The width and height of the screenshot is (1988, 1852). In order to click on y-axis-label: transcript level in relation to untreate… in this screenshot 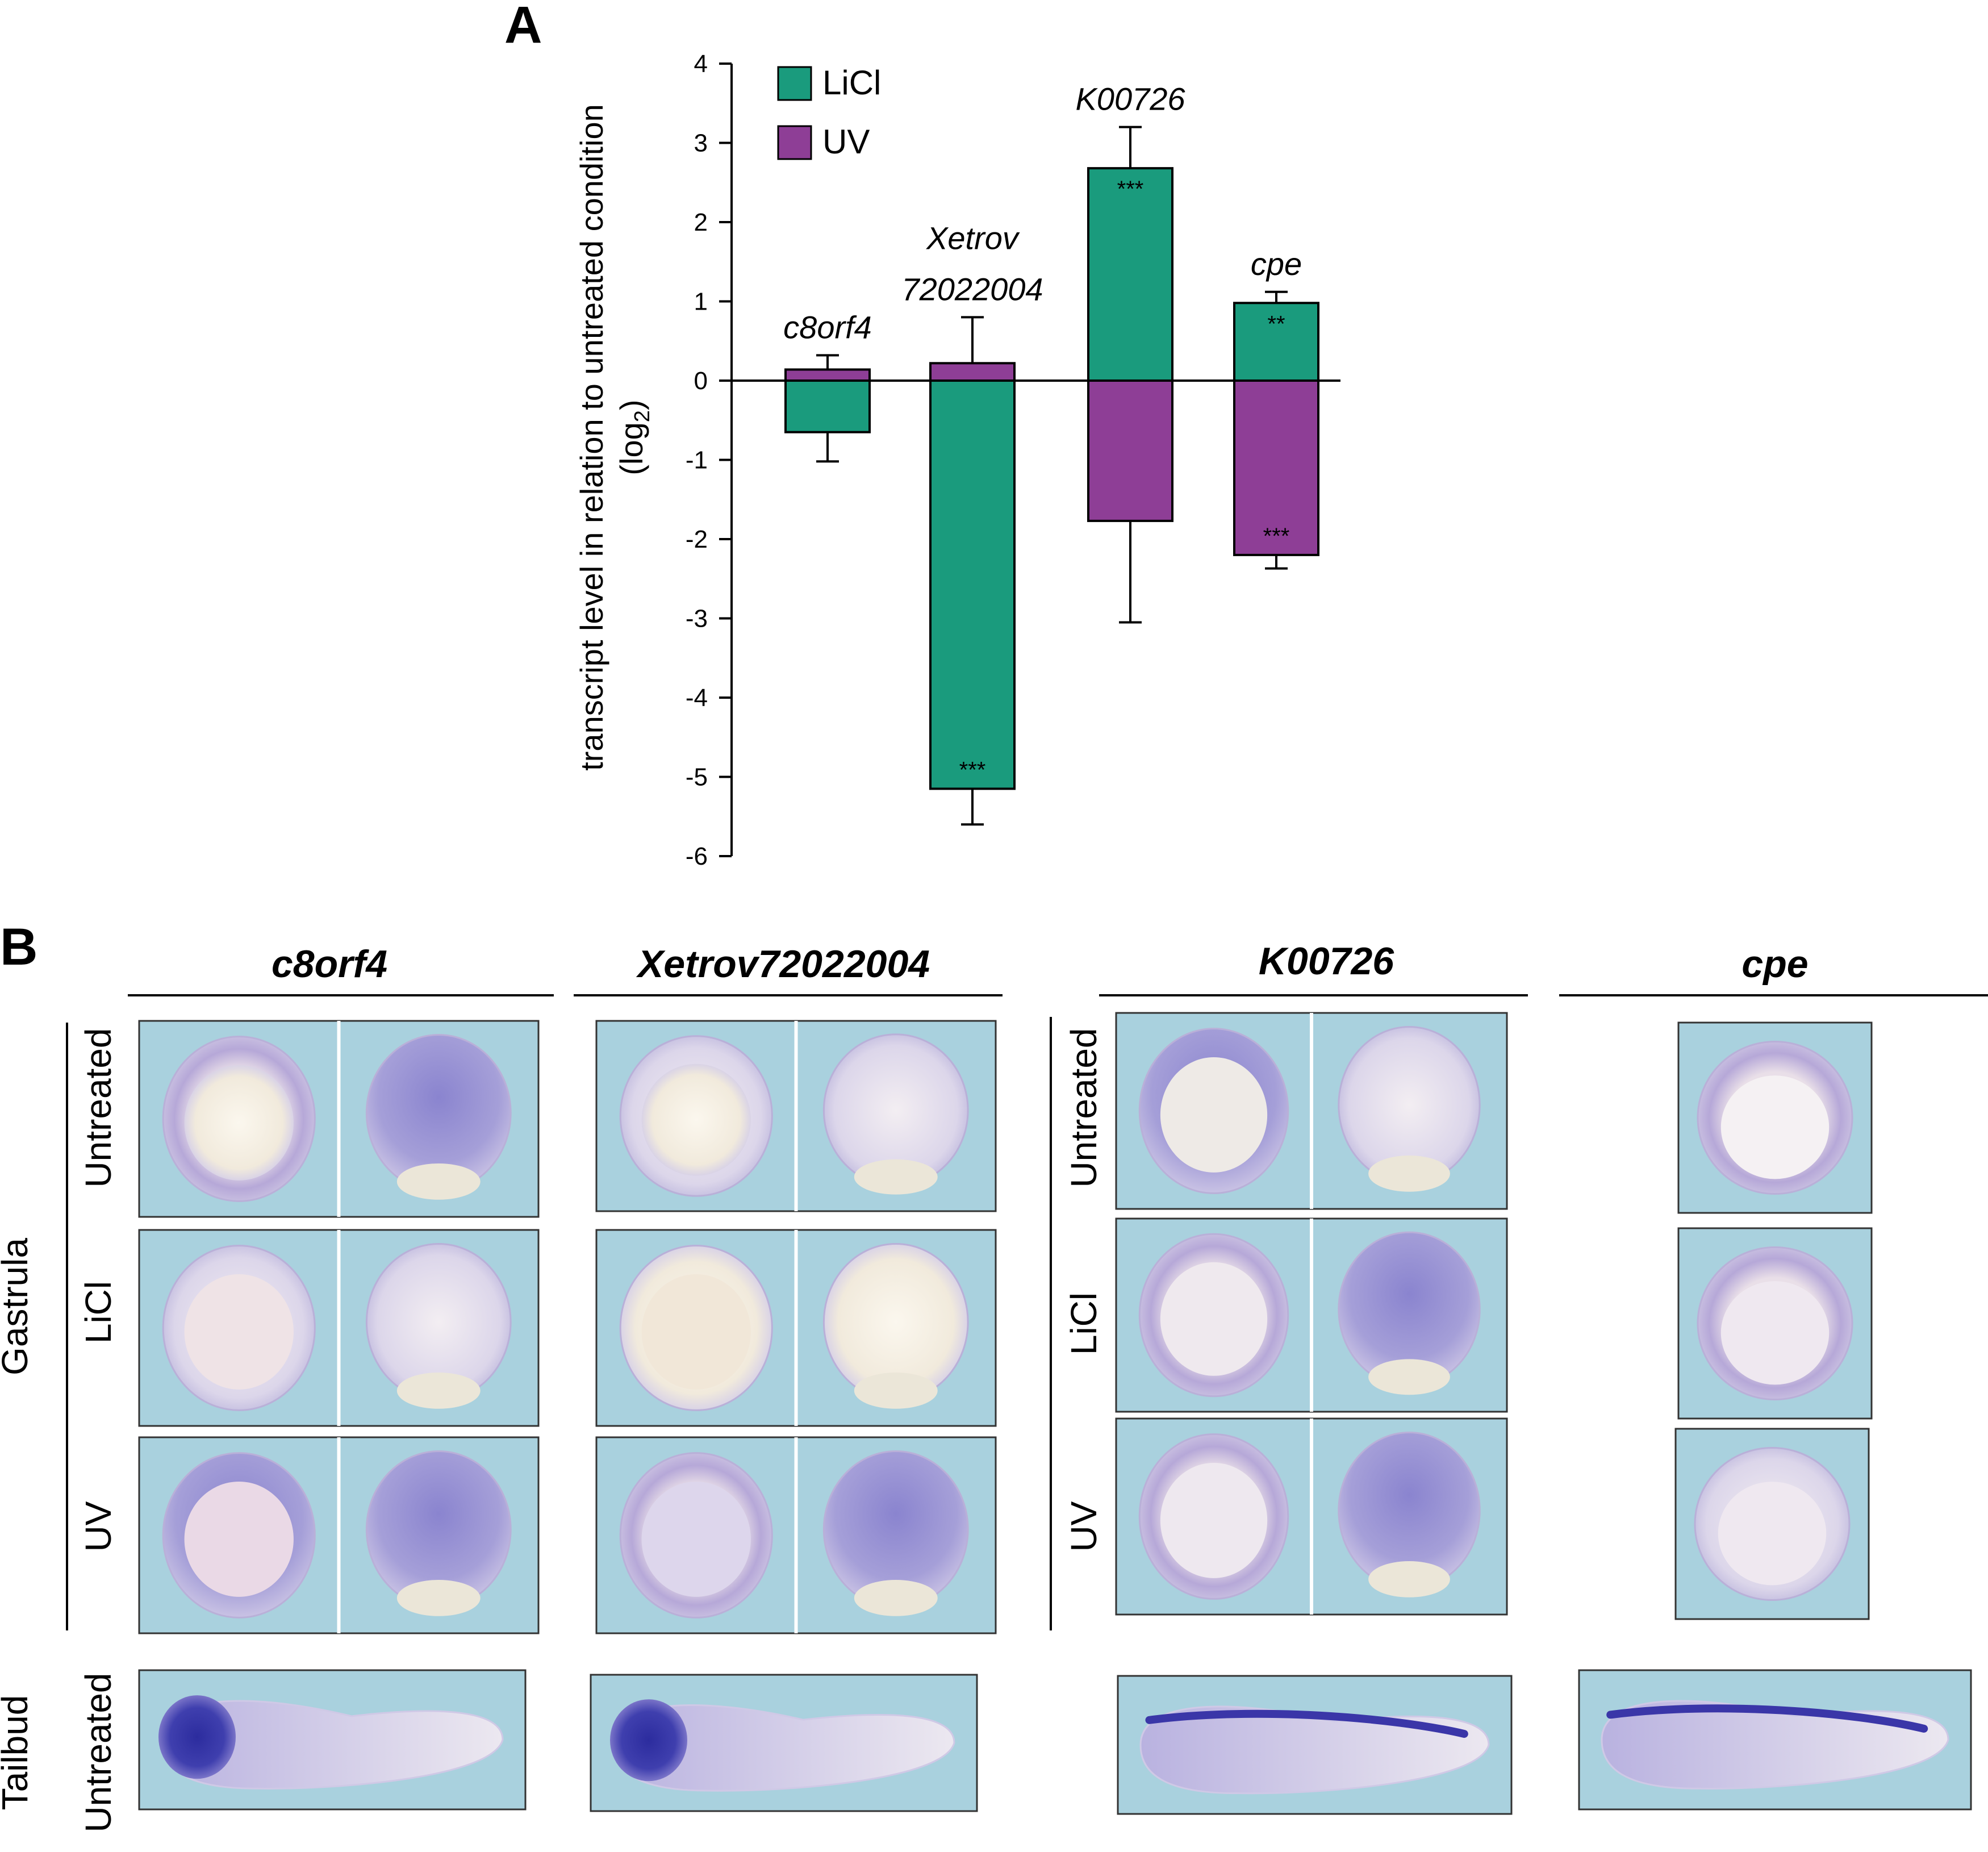, I will do `click(591, 438)`.